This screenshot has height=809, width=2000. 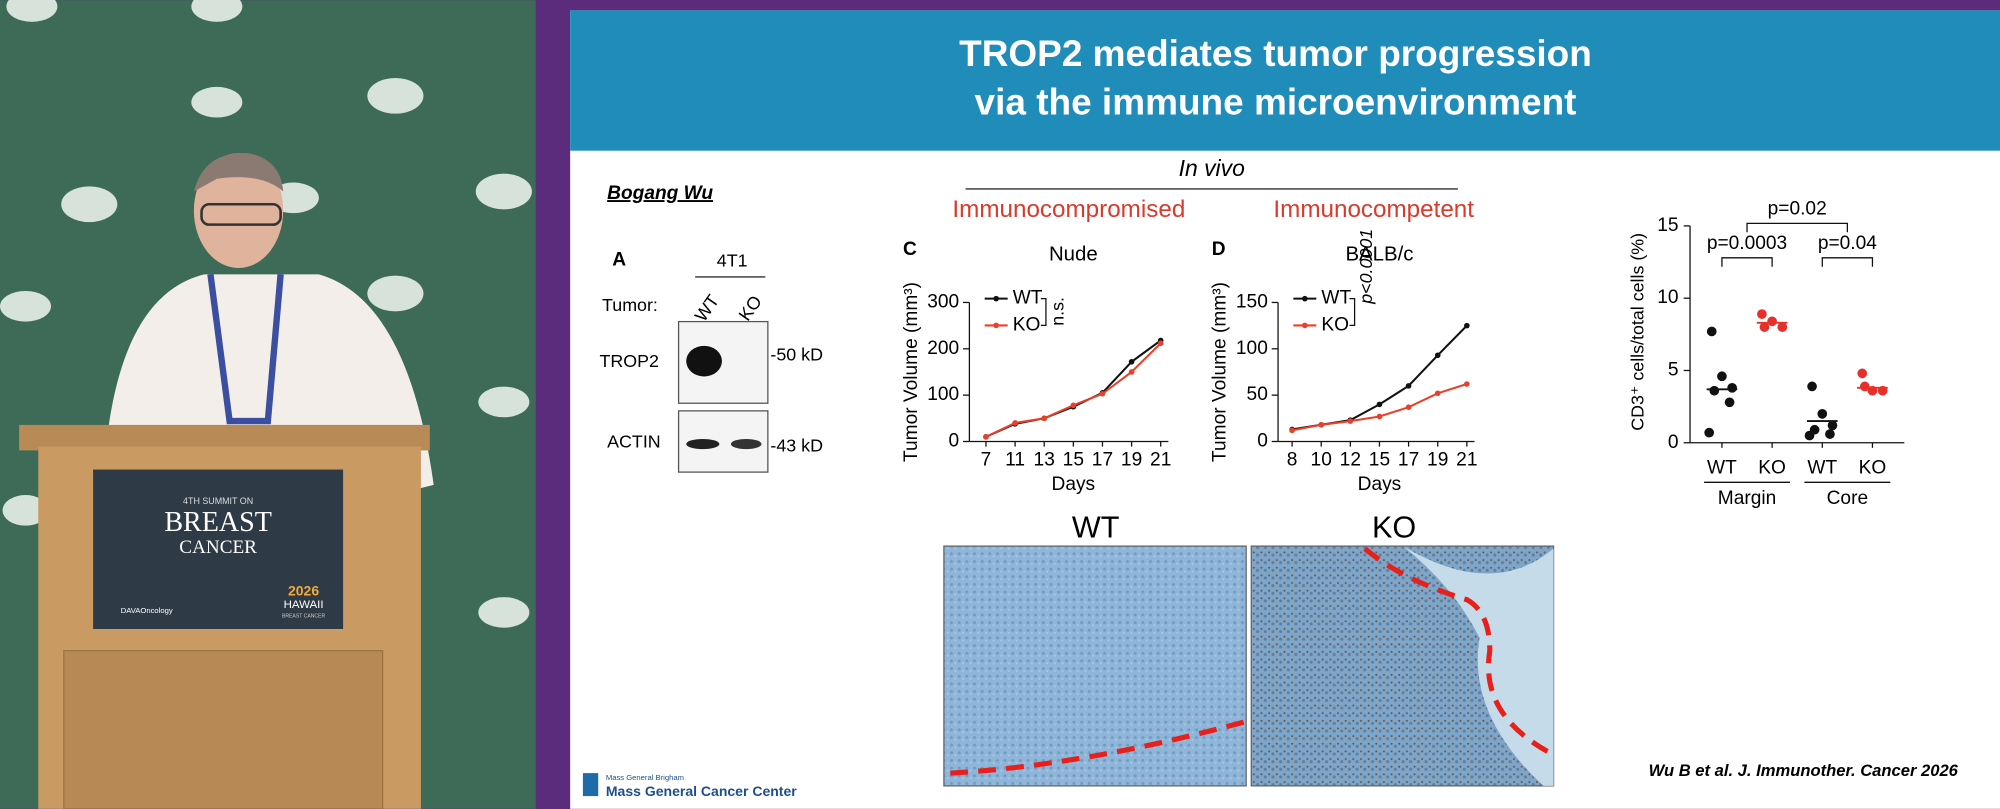 I want to click on podium-text: BREAST, so click(x=218, y=522).